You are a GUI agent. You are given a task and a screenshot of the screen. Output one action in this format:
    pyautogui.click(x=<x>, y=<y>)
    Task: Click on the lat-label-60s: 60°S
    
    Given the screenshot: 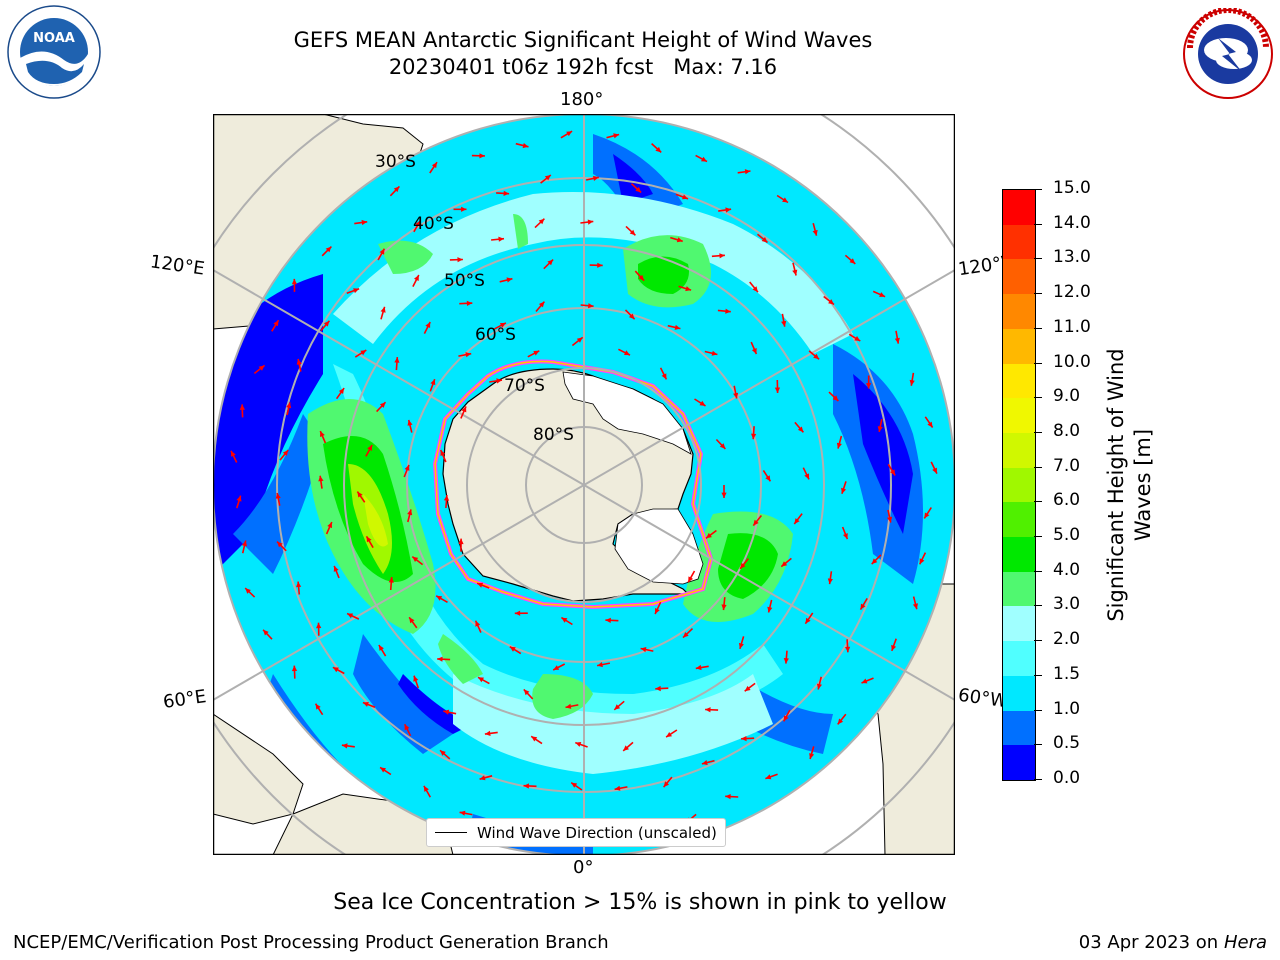 What is the action you would take?
    pyautogui.click(x=495, y=335)
    